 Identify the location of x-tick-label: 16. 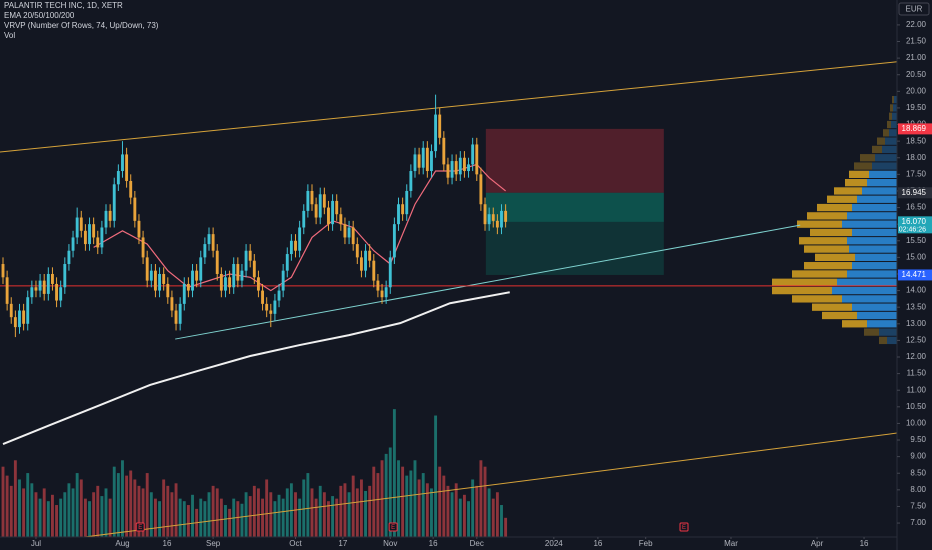
(597, 543).